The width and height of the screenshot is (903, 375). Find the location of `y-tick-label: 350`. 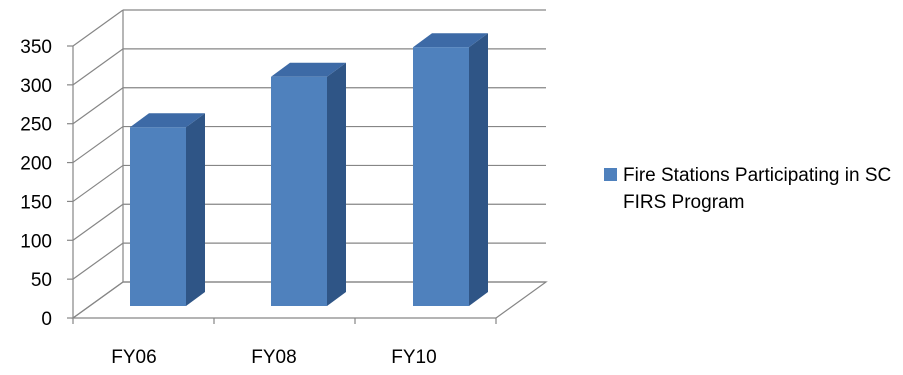

y-tick-label: 350 is located at coordinates (36, 47).